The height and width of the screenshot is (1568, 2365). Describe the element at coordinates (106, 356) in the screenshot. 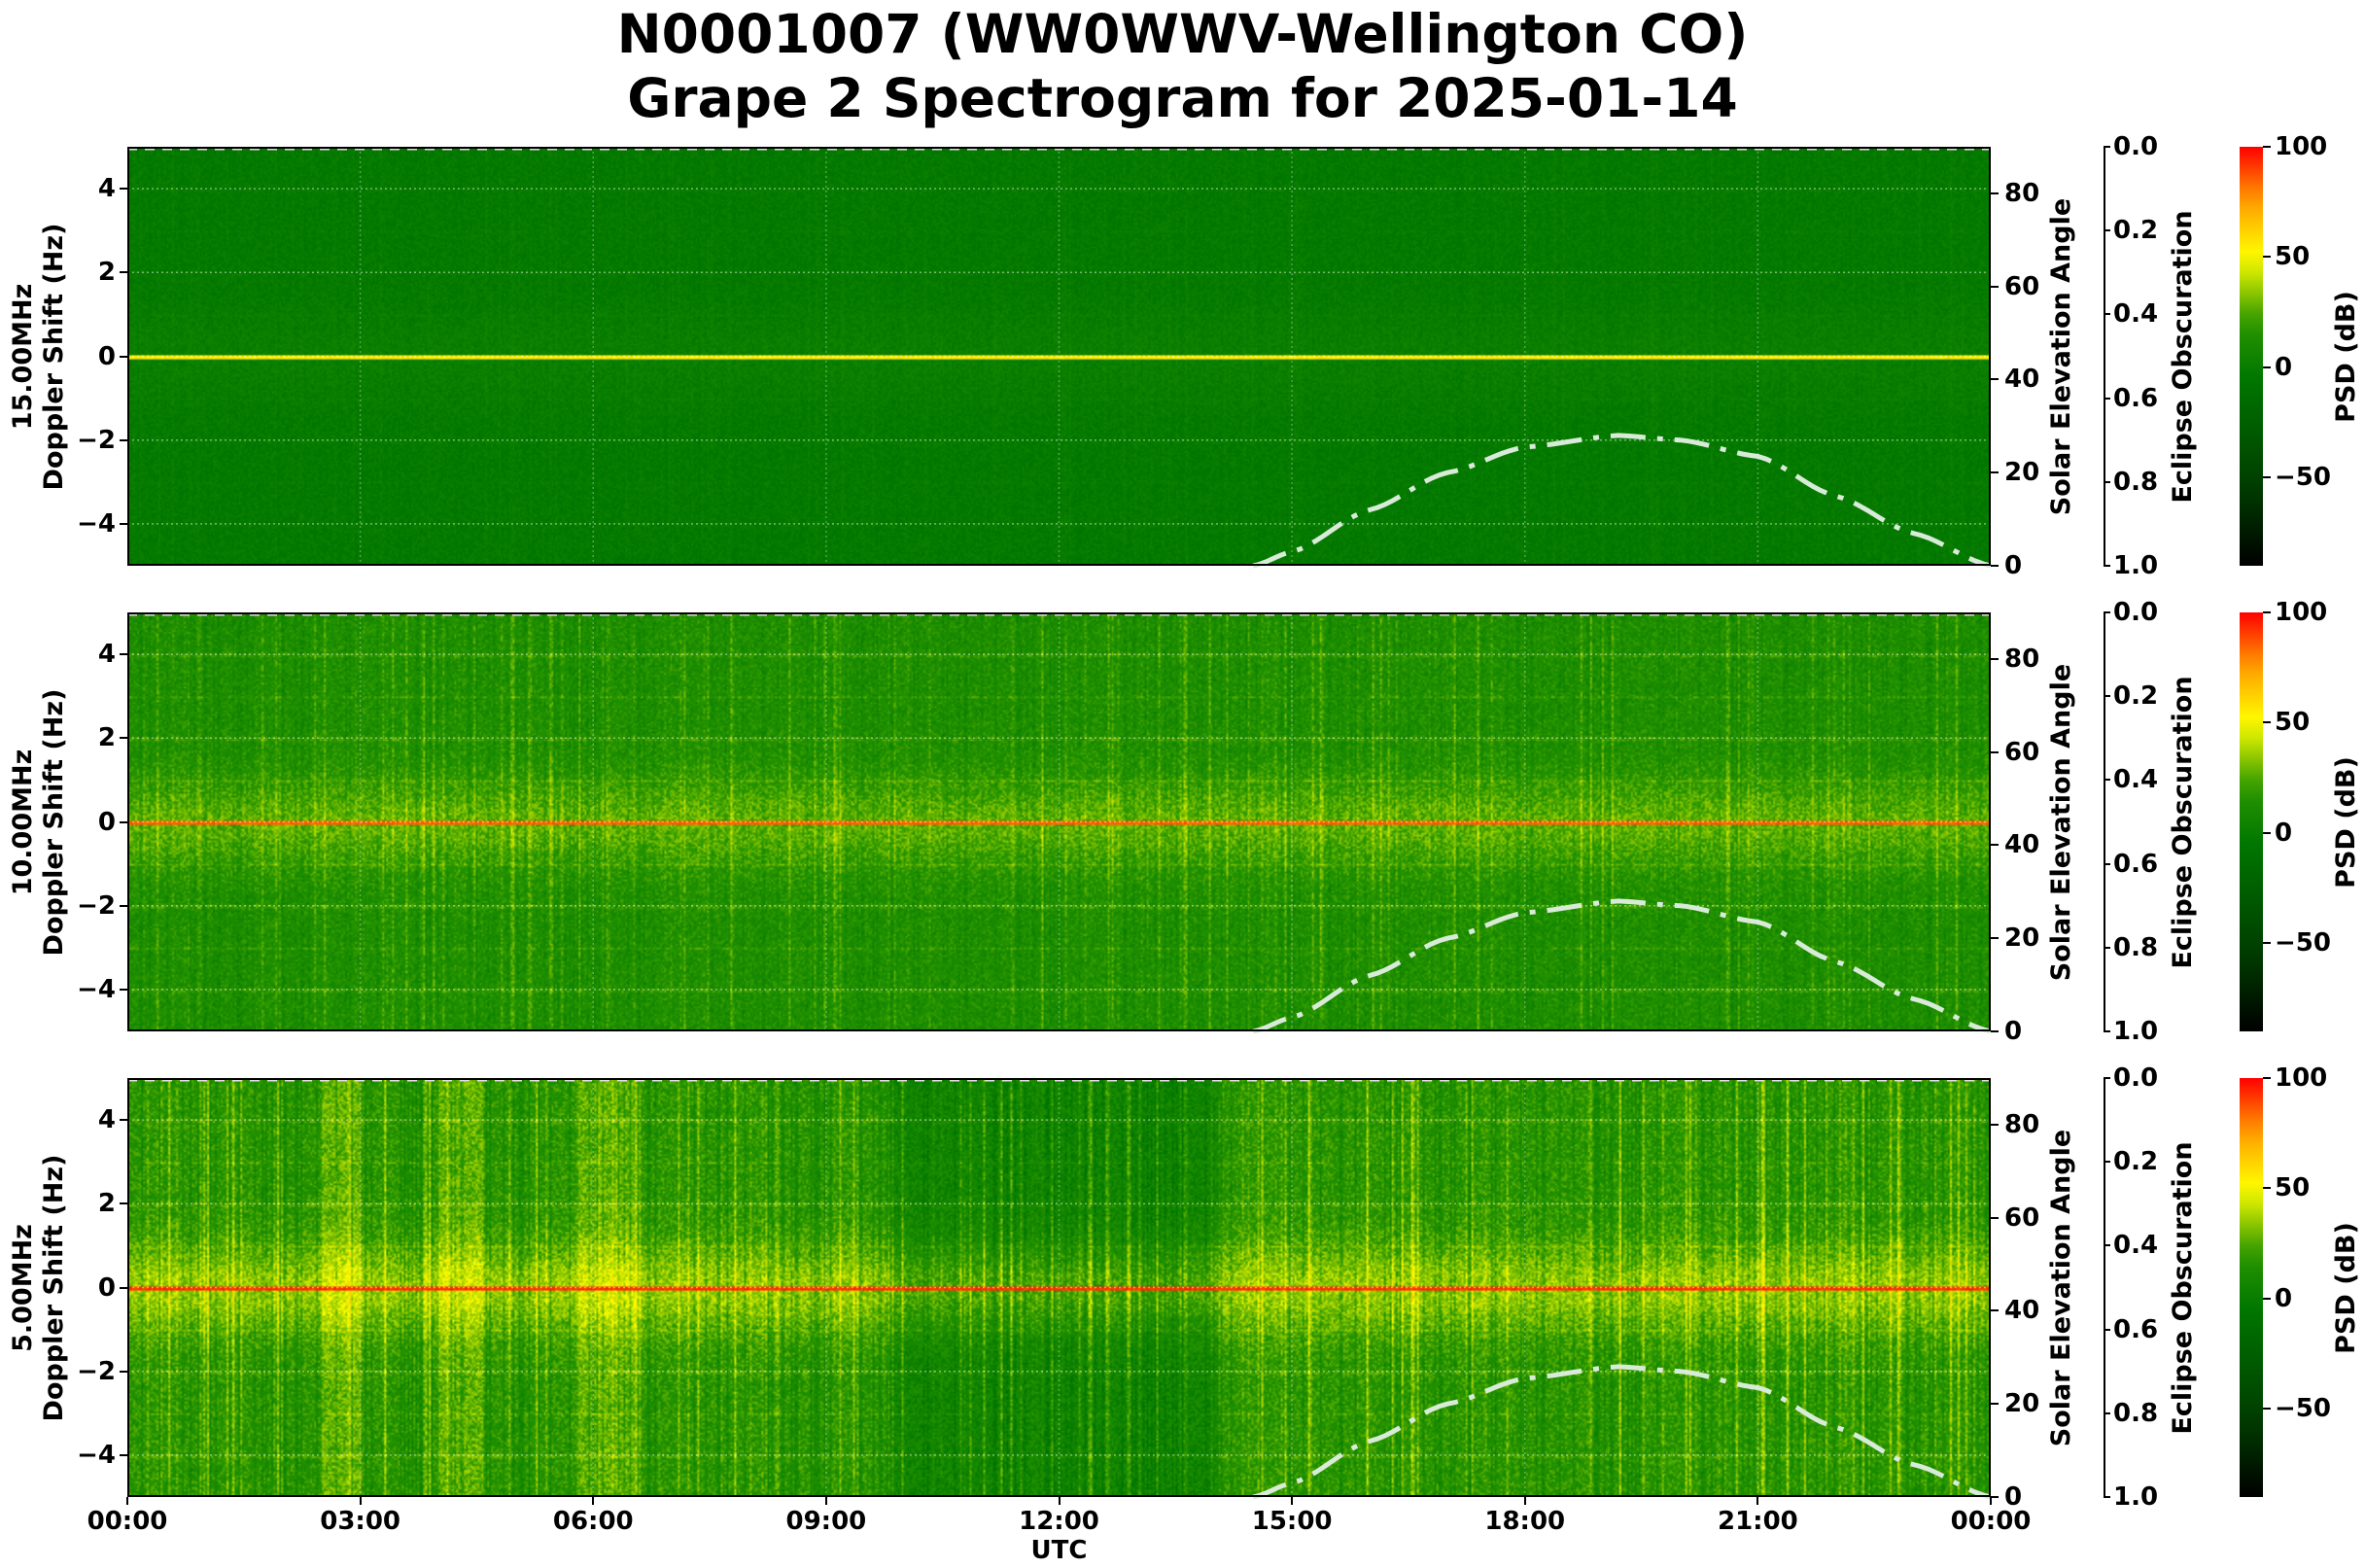

I see `y-tick-label: 0` at that location.